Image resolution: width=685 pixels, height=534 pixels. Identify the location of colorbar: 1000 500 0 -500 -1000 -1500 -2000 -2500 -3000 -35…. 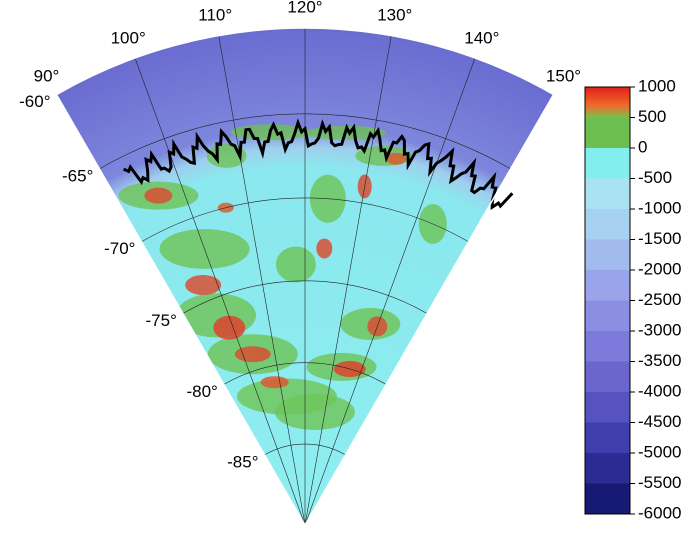
(632, 299).